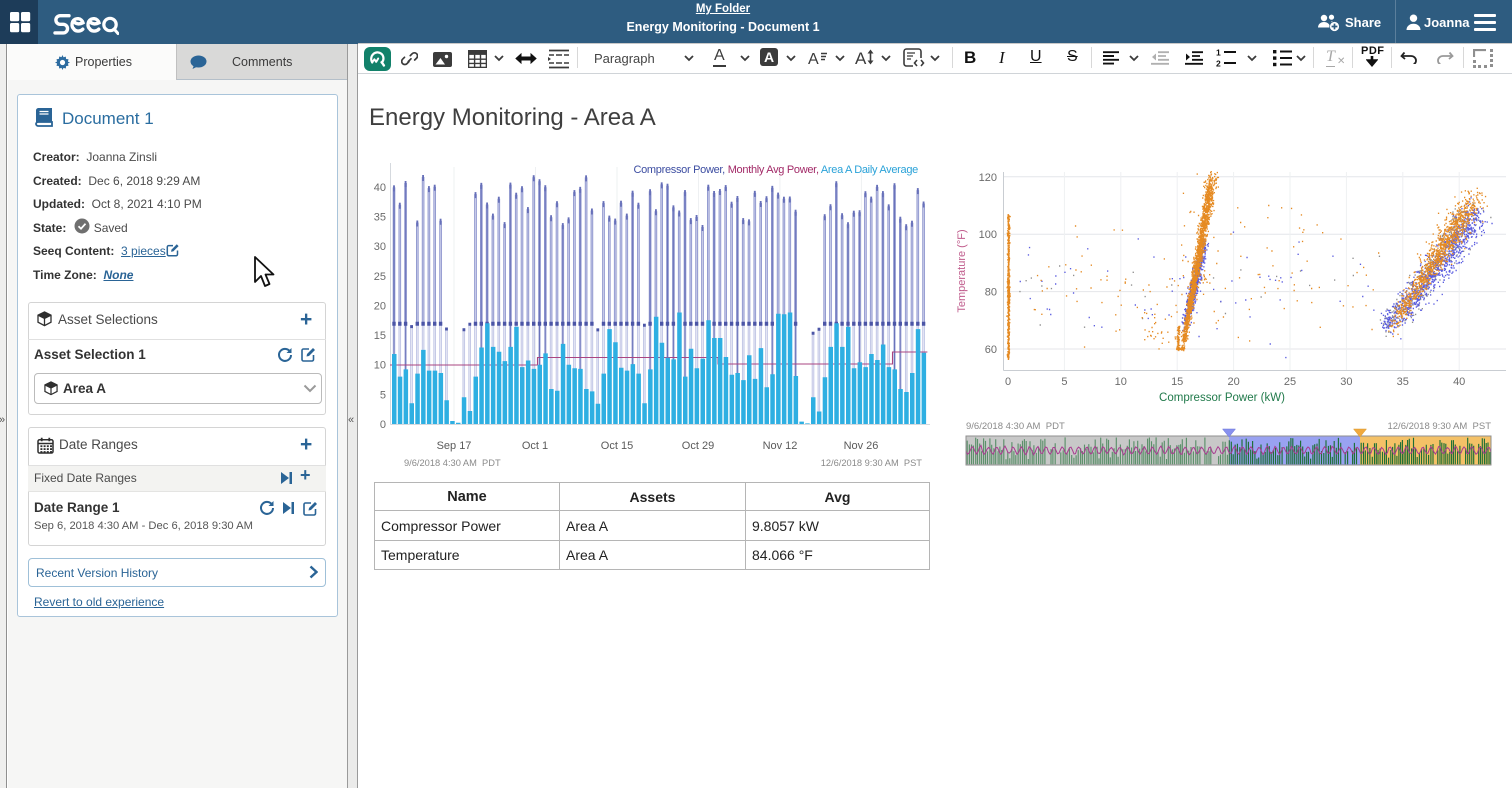  What do you see at coordinates (991, 293) in the screenshot?
I see `svg-text: 80` at bounding box center [991, 293].